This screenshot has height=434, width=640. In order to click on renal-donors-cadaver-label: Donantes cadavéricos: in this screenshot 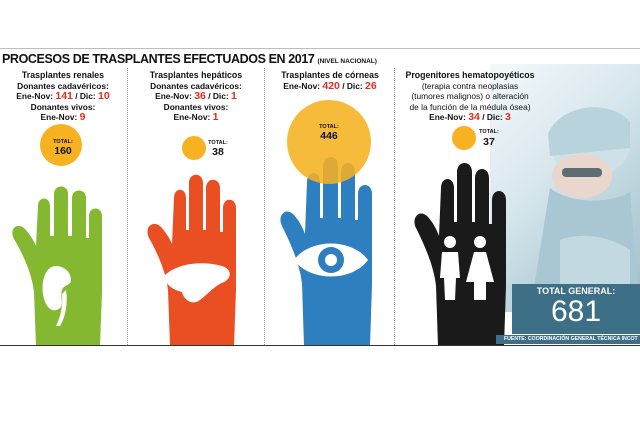, I will do `click(63, 85)`.